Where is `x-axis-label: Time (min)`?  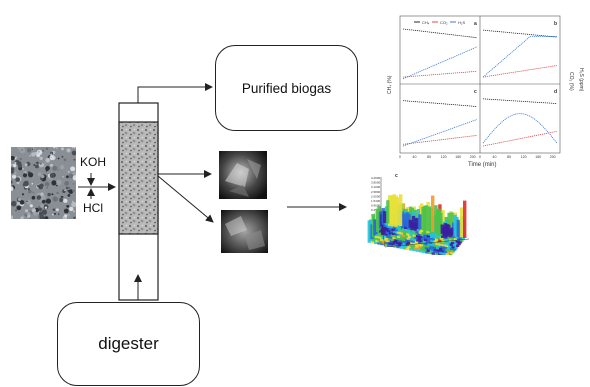
x-axis-label: Time (min) is located at coordinates (482, 165).